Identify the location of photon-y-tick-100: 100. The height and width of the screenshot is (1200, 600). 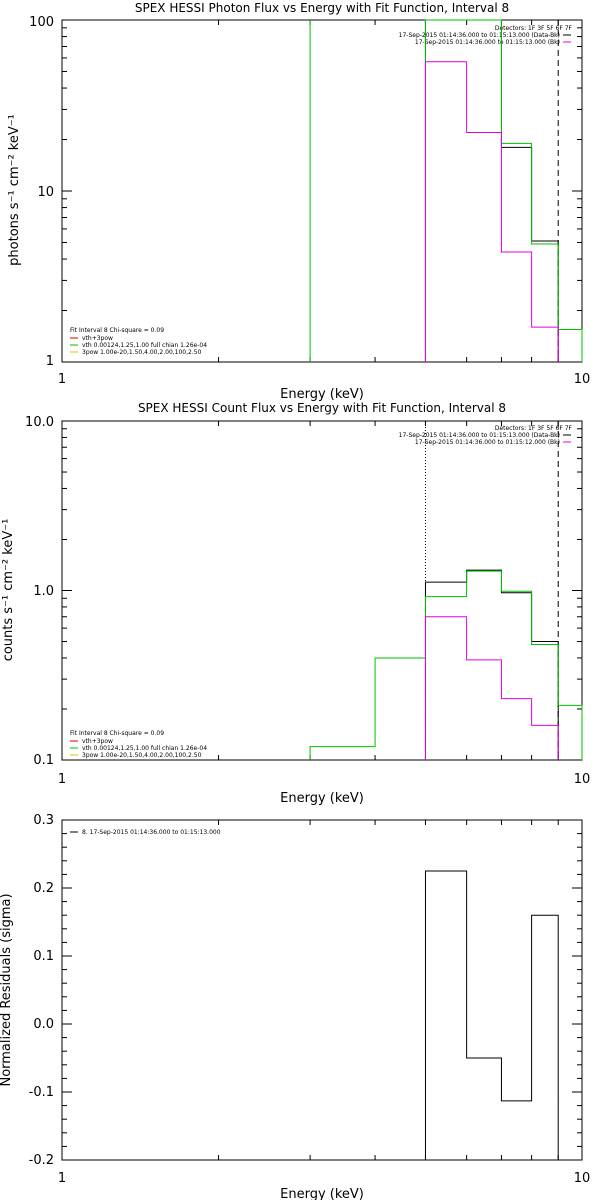
(41, 22).